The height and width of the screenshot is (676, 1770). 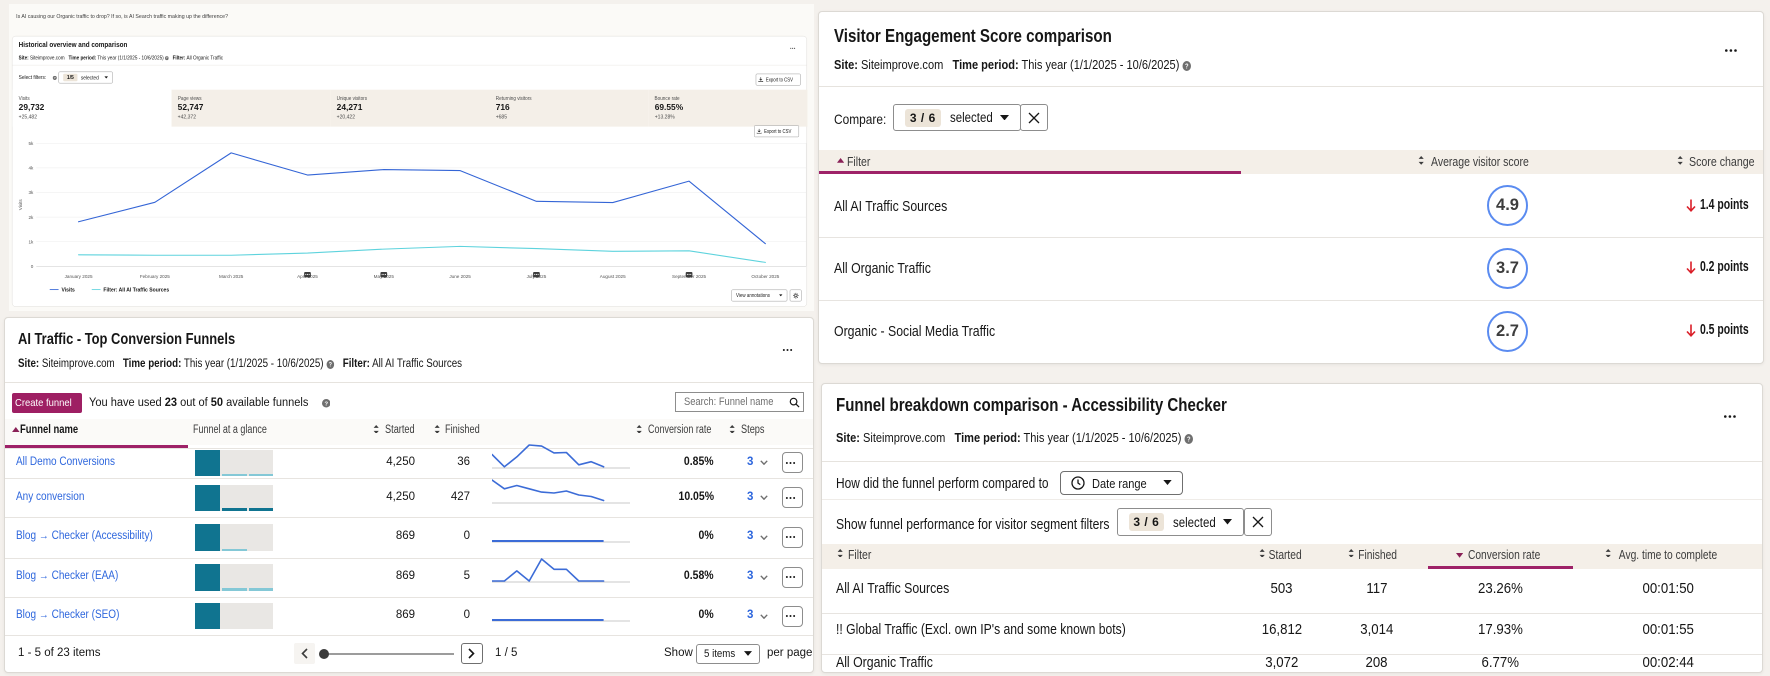 What do you see at coordinates (231, 276) in the screenshot?
I see `svg-text: March 2025` at bounding box center [231, 276].